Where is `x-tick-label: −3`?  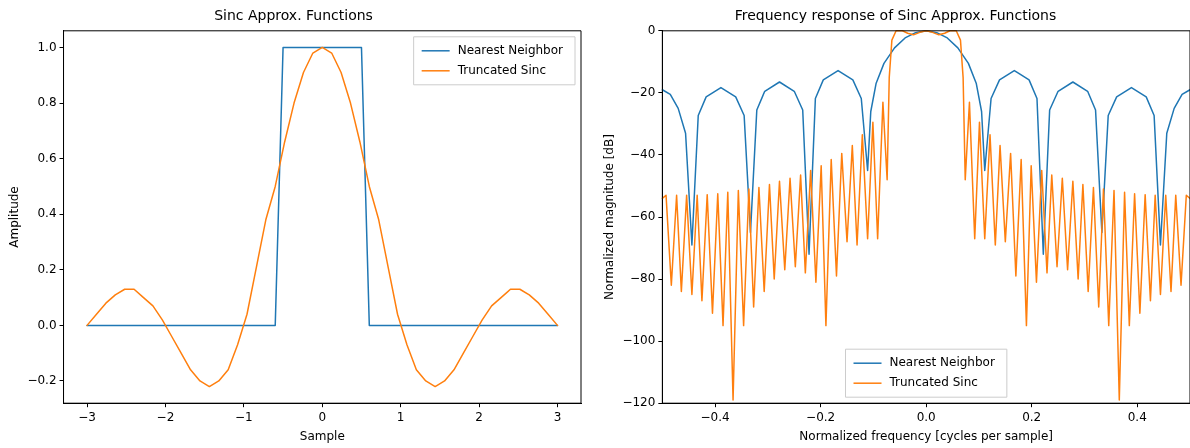 x-tick-label: −3 is located at coordinates (87, 416).